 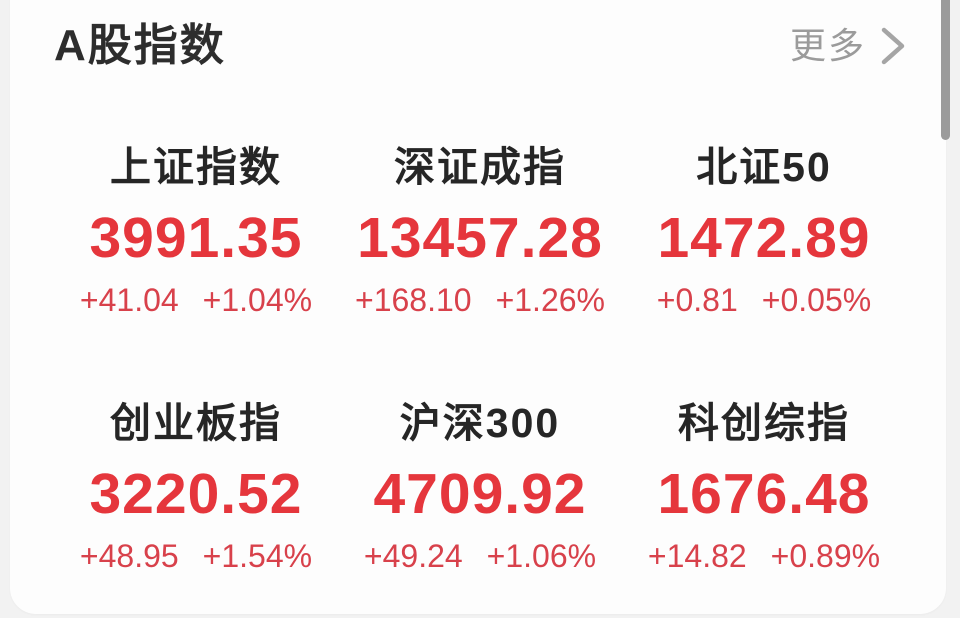 What do you see at coordinates (697, 300) in the screenshot?
I see `index-change: +0.81` at bounding box center [697, 300].